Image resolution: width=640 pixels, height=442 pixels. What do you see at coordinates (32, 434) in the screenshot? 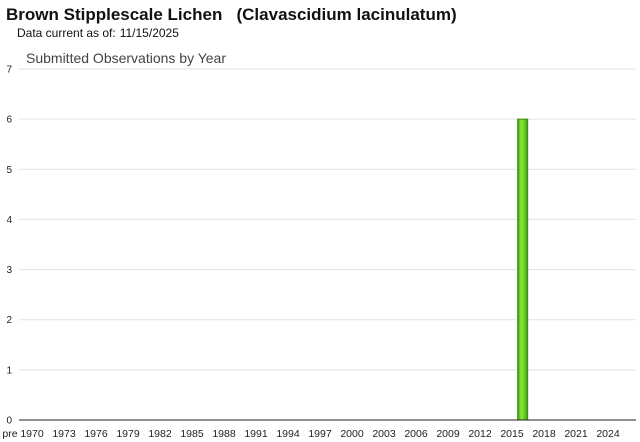
I see `x-tick-label: 1970` at bounding box center [32, 434].